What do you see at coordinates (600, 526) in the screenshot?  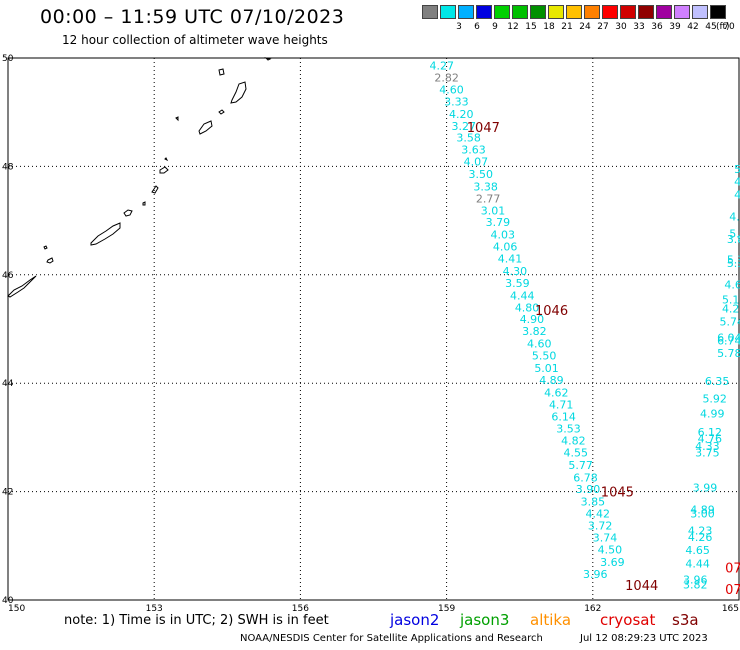 I see `wave-height-value: 3.72` at bounding box center [600, 526].